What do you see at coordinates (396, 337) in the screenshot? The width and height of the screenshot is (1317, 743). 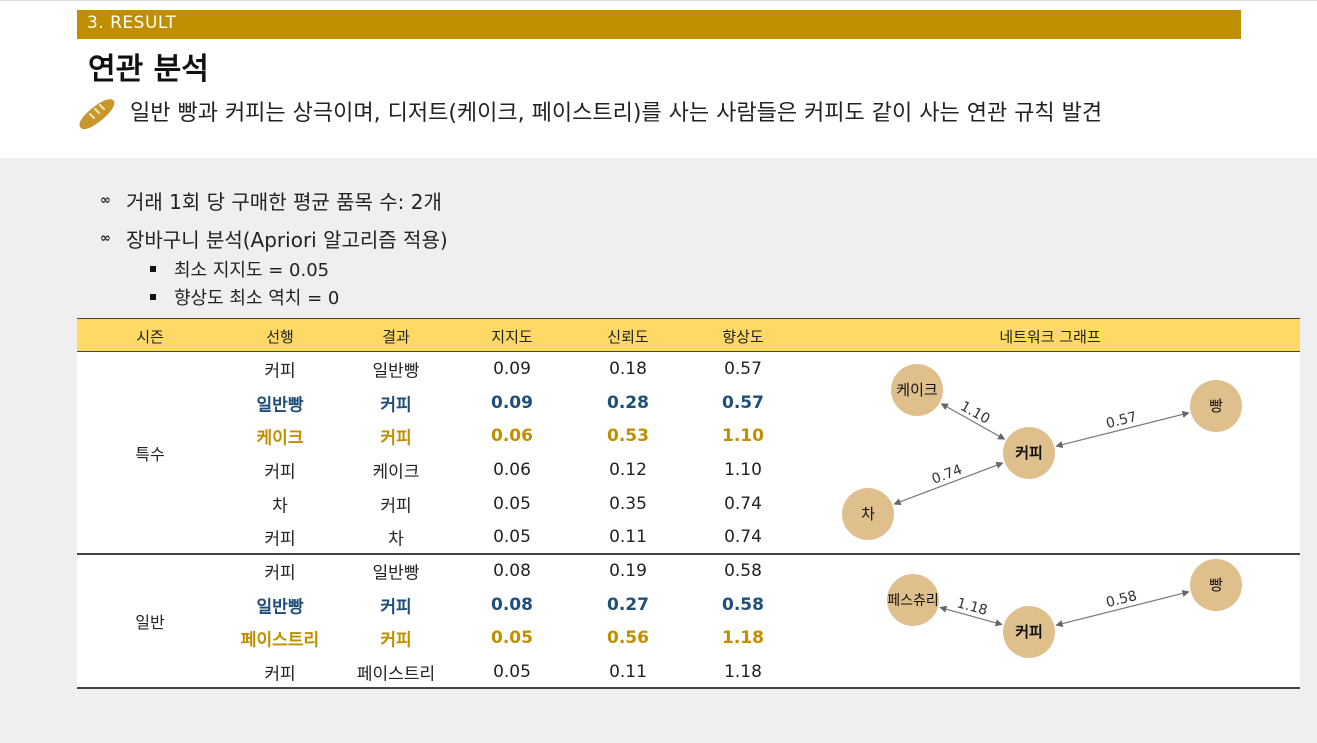 I see `header-consequent: 결과` at bounding box center [396, 337].